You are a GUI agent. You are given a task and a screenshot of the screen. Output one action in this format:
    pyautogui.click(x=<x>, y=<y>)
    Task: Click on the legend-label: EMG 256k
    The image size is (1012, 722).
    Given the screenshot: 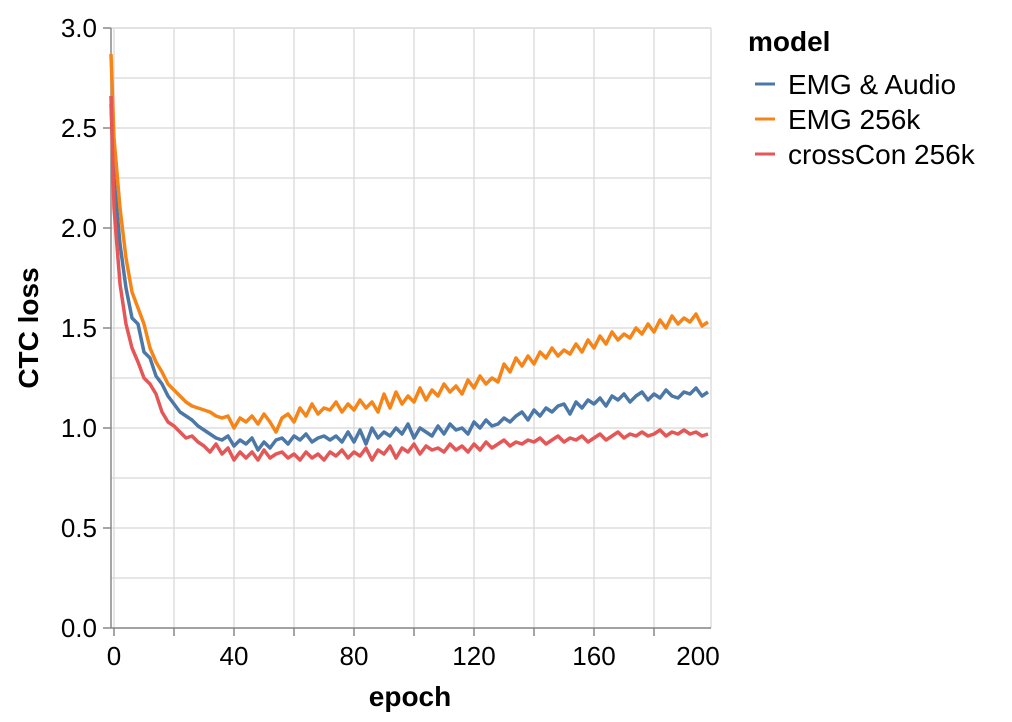 What is the action you would take?
    pyautogui.click(x=854, y=119)
    